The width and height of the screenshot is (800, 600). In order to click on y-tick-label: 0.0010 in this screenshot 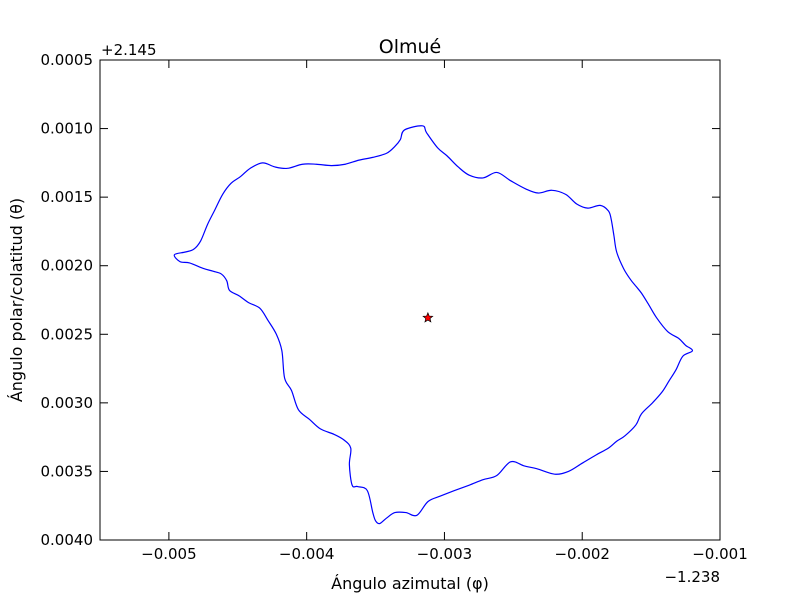, I will do `click(67, 129)`.